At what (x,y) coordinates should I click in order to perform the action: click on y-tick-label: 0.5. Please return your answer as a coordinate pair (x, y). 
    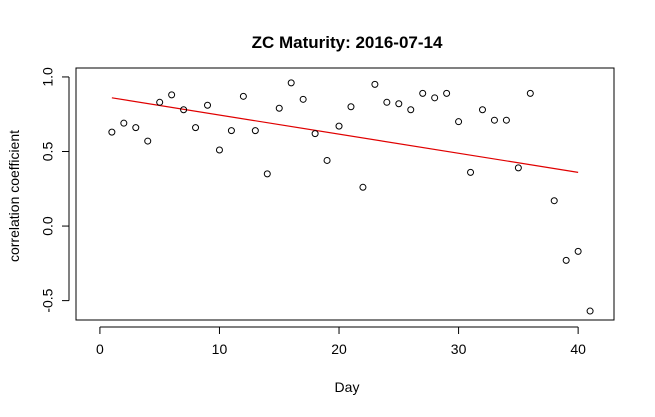
    Looking at the image, I should click on (48, 152).